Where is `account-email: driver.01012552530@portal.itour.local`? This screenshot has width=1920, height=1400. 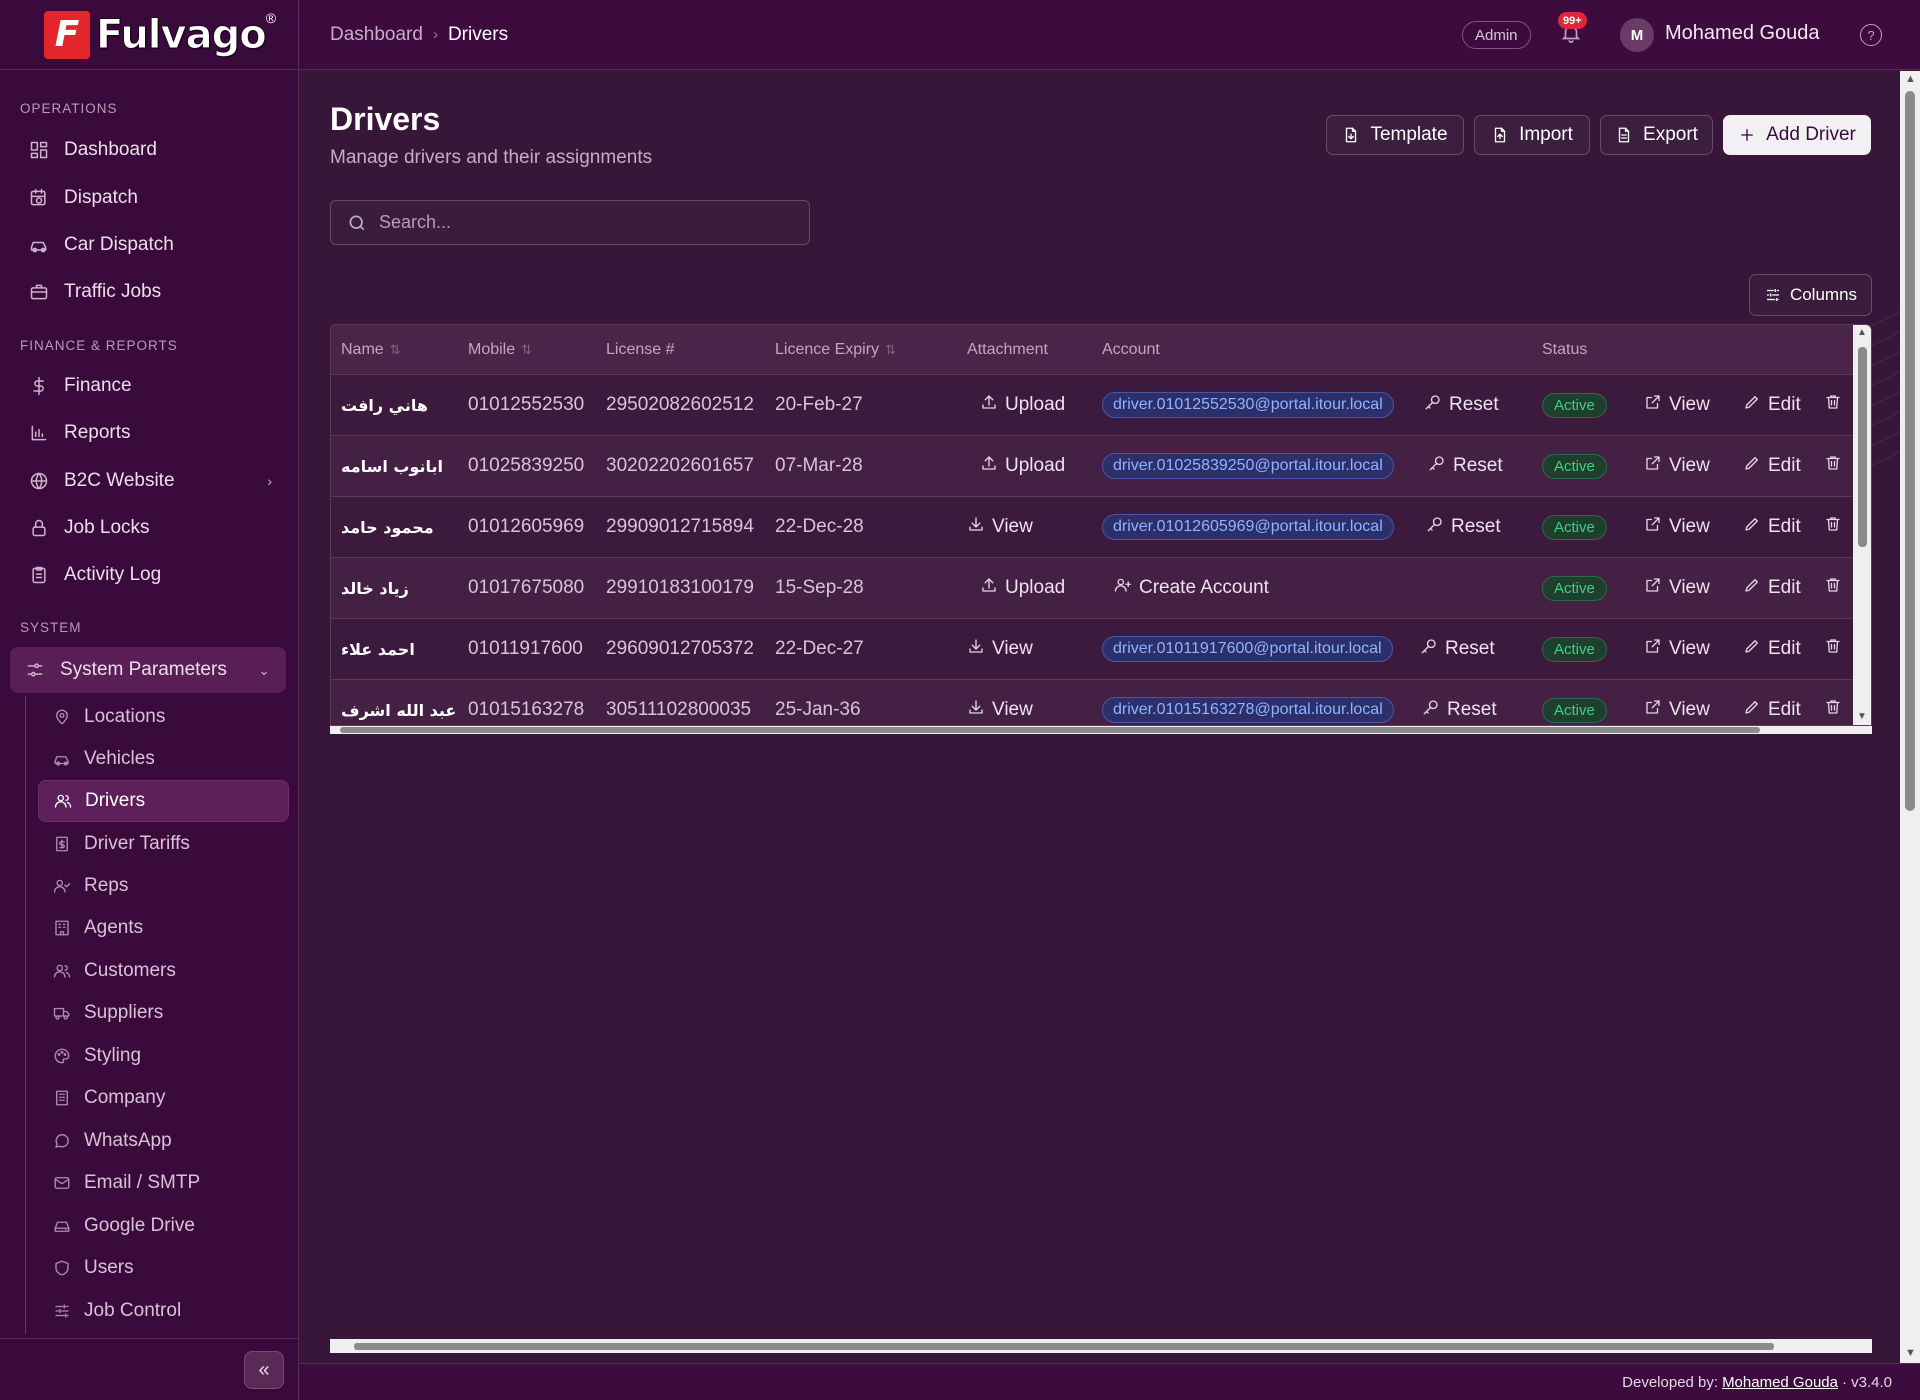 account-email: driver.01012552530@portal.itour.local is located at coordinates (1248, 405).